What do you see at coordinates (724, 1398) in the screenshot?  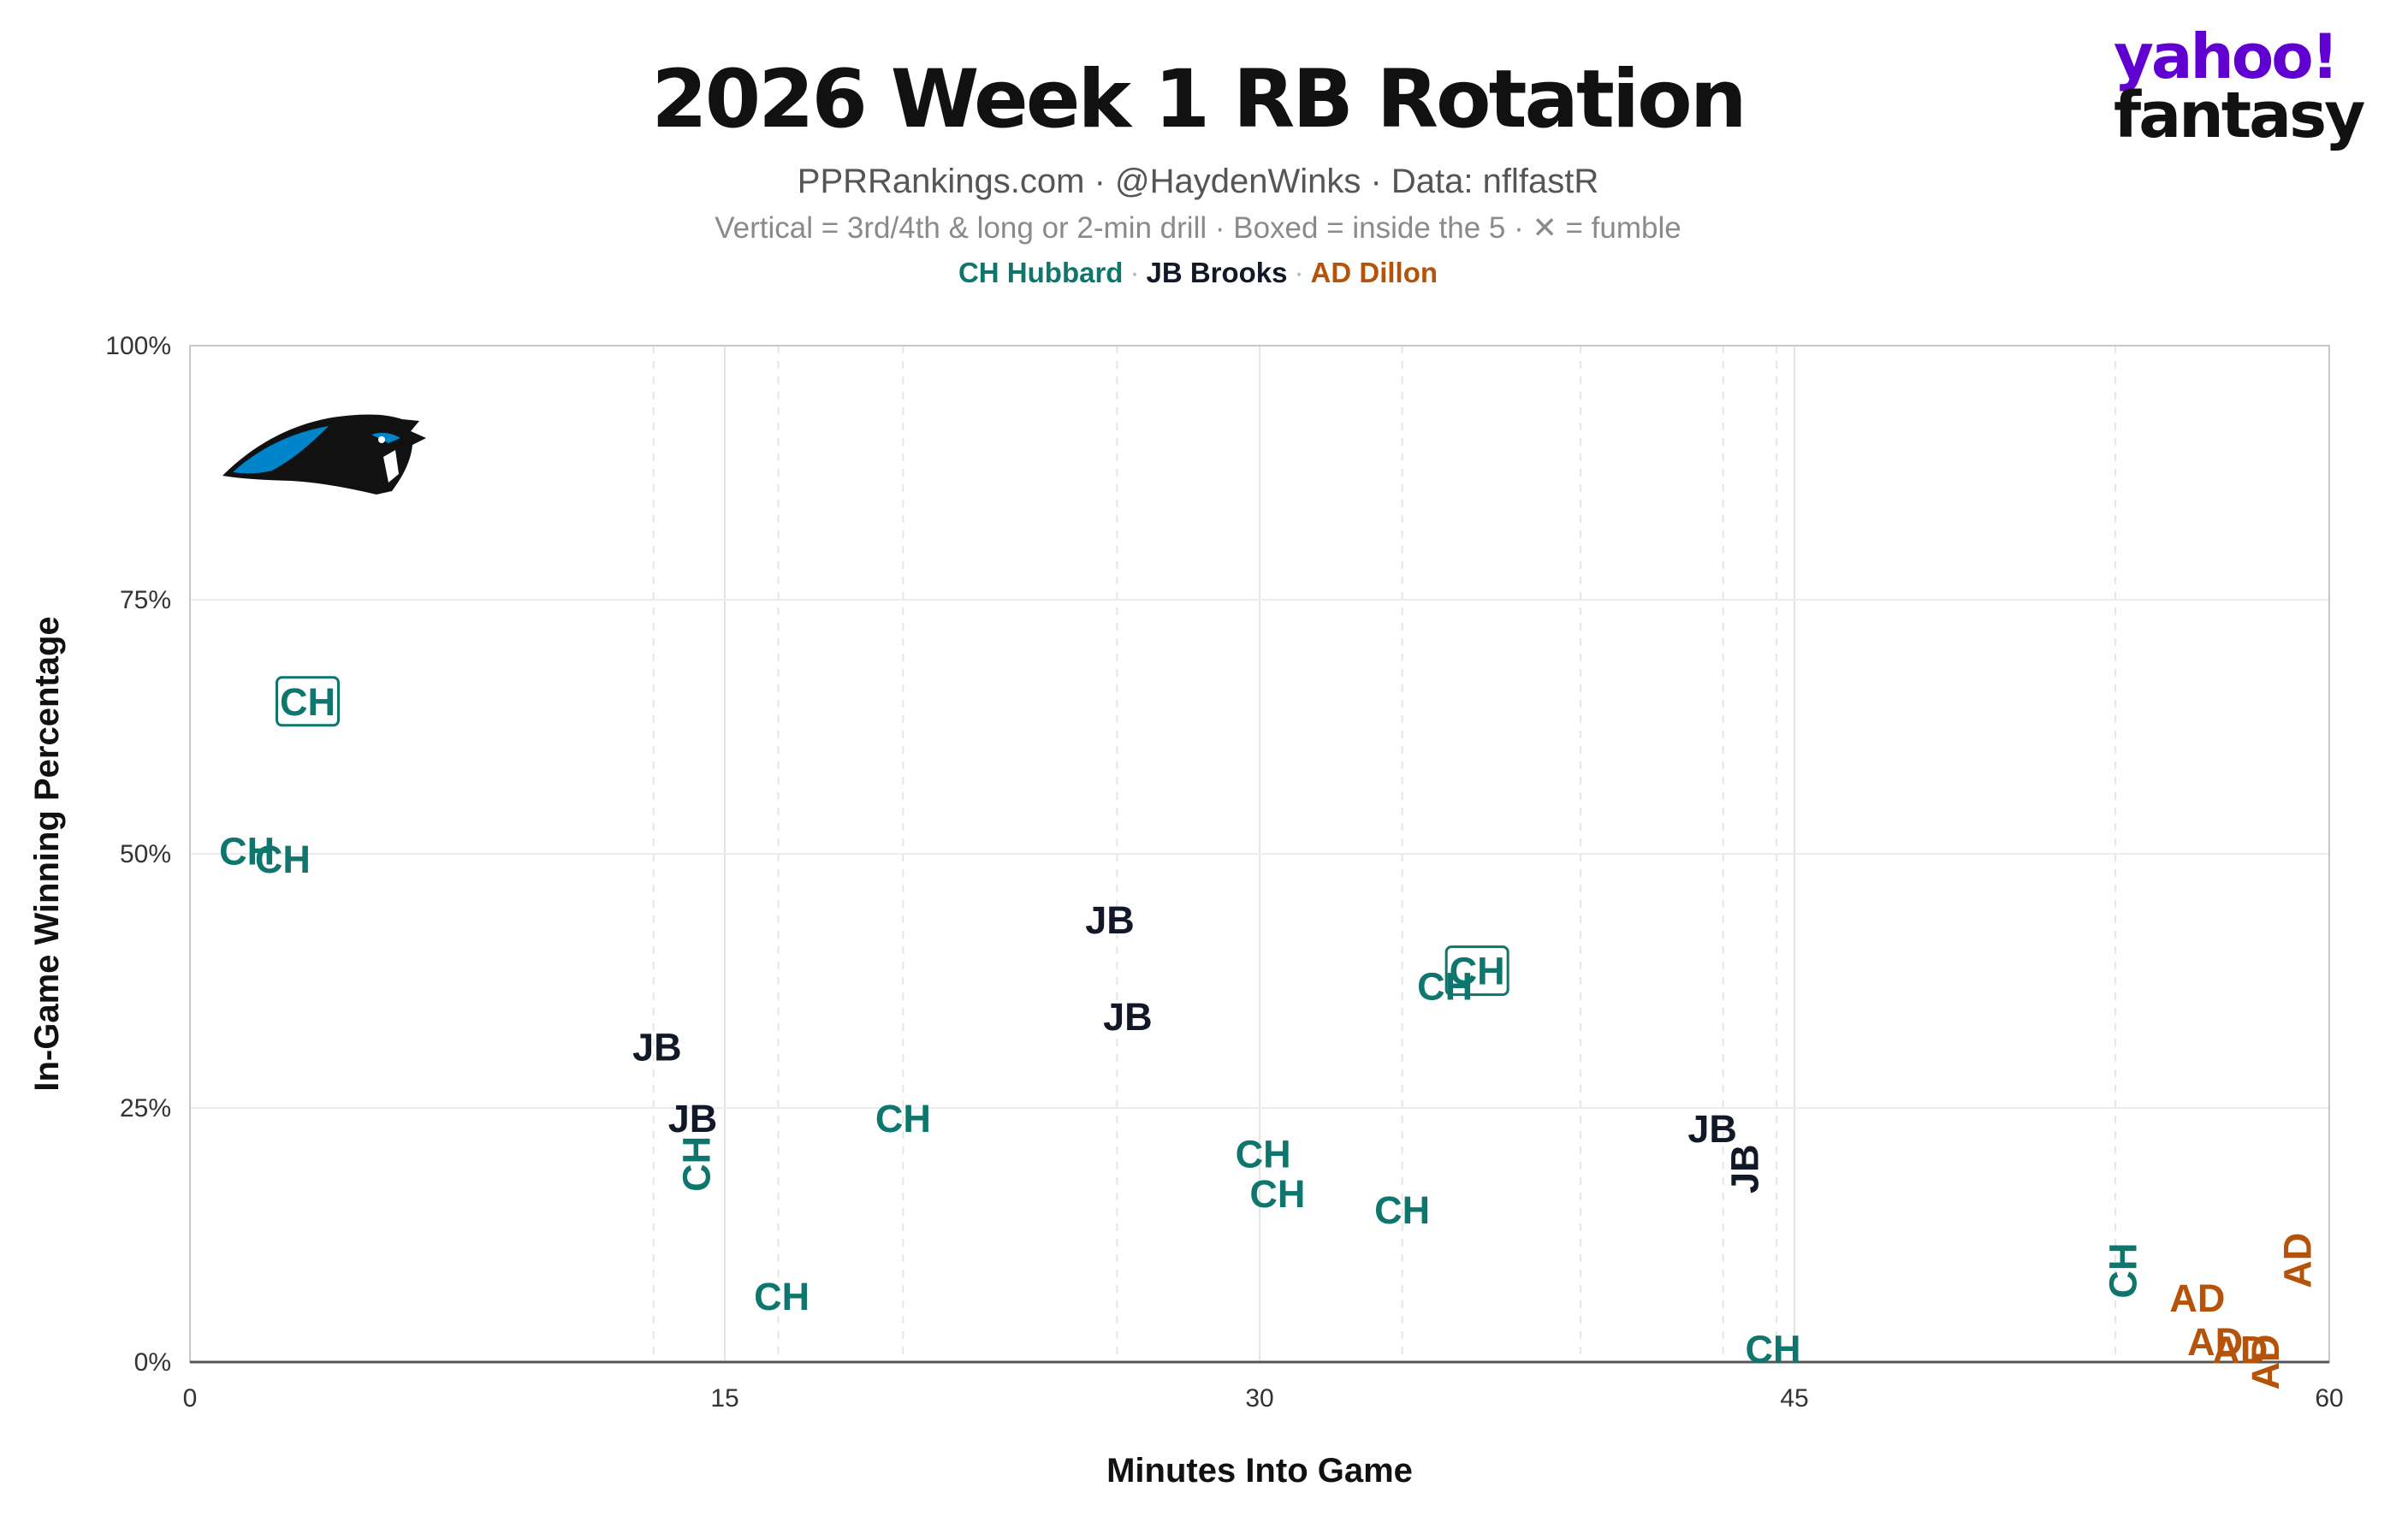 I see `x-tick-label: 15` at bounding box center [724, 1398].